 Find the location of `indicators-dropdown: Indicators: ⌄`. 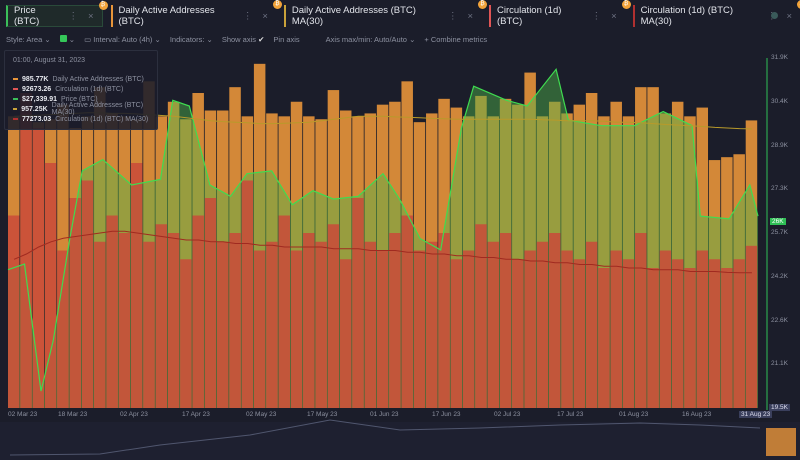

indicators-dropdown: Indicators: ⌄ is located at coordinates (191, 39).